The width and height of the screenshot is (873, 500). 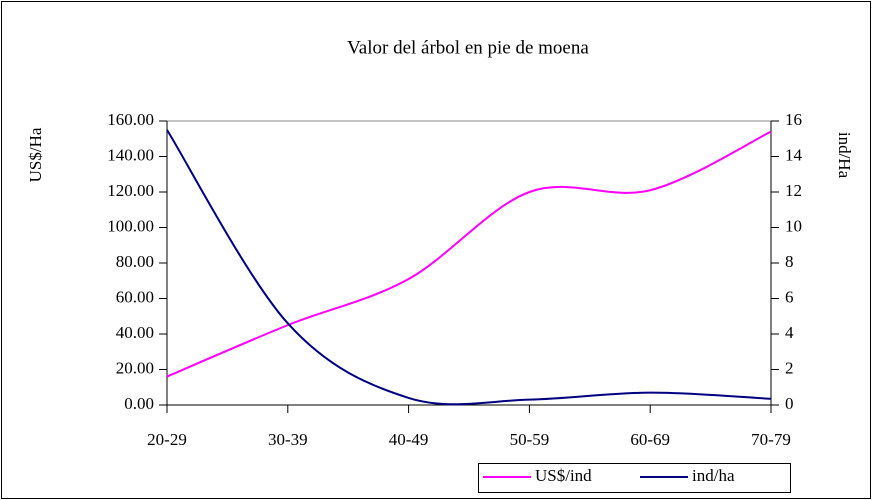 What do you see at coordinates (135, 296) in the screenshot?
I see `y-tick-label: 60.00` at bounding box center [135, 296].